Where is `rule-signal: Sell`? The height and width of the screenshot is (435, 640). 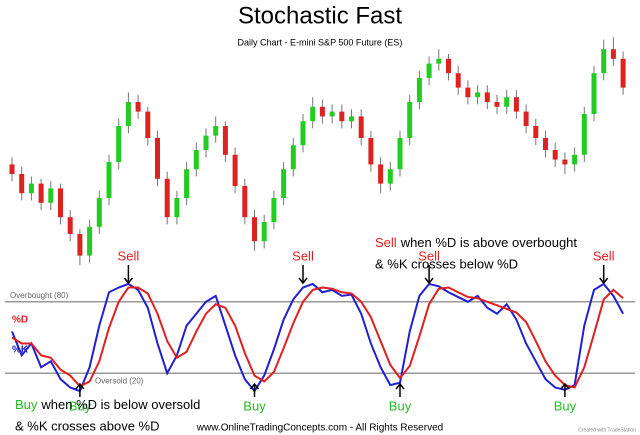
rule-signal: Sell is located at coordinates (386, 242).